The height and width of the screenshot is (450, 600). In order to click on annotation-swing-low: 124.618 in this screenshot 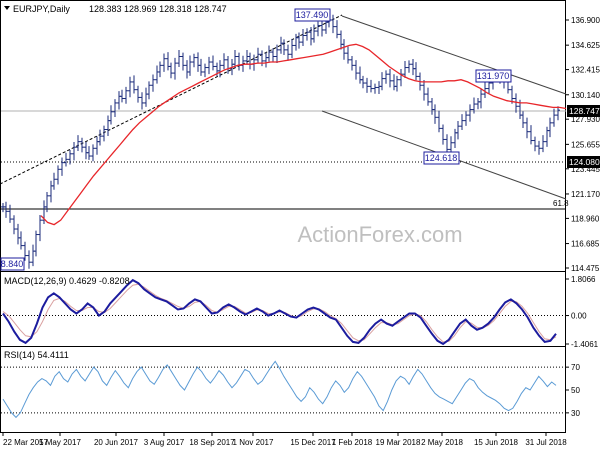, I will do `click(441, 158)`.